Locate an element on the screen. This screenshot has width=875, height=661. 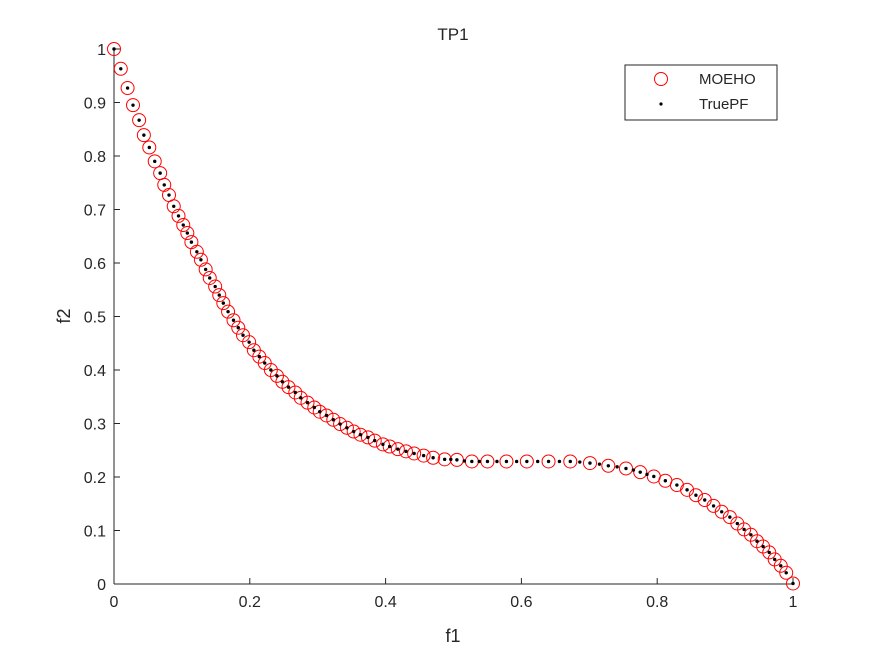
legend-truepf-marker-icon is located at coordinates (661, 104).